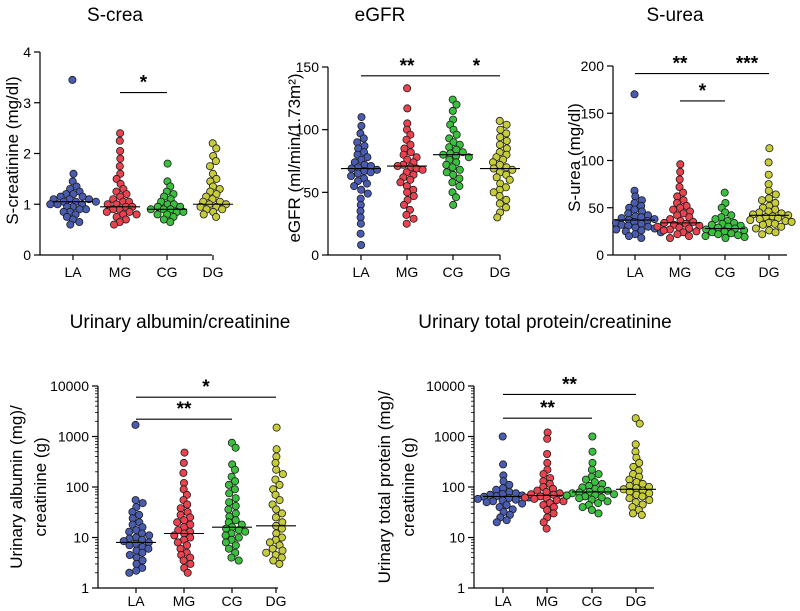 This screenshot has height=611, width=800. I want to click on y-tick-label: 1, so click(85, 588).